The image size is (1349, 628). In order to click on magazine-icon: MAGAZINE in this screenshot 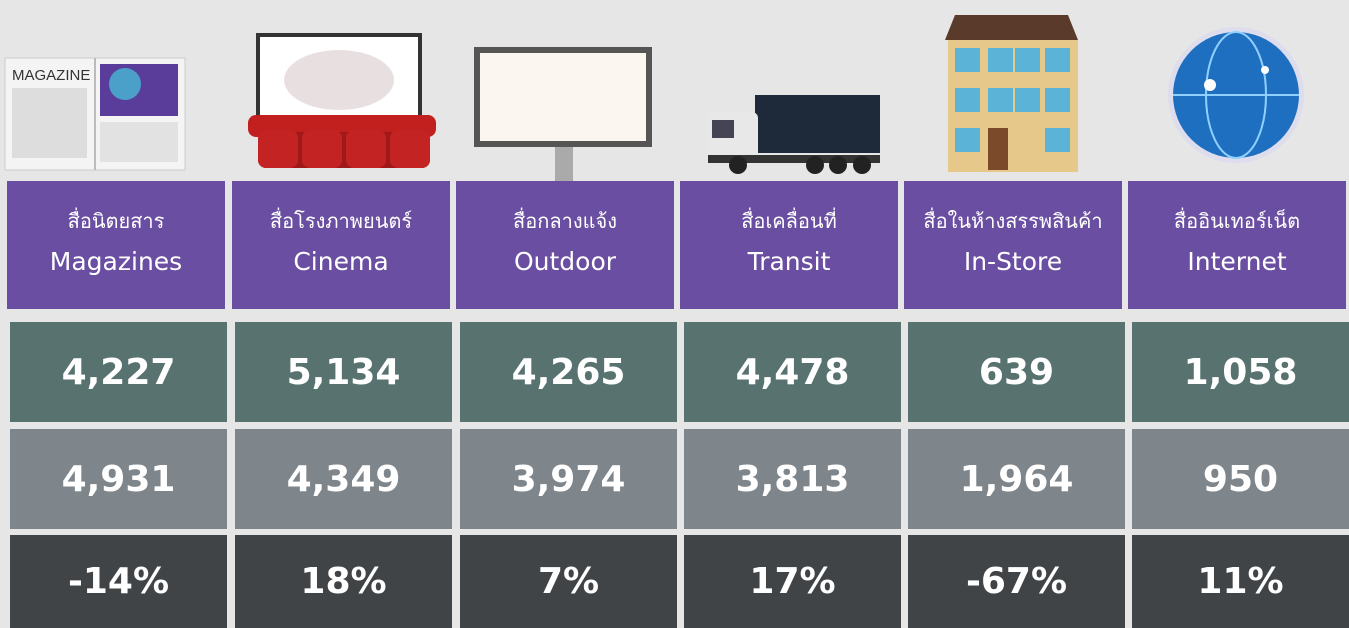, I will do `click(95, 114)`.